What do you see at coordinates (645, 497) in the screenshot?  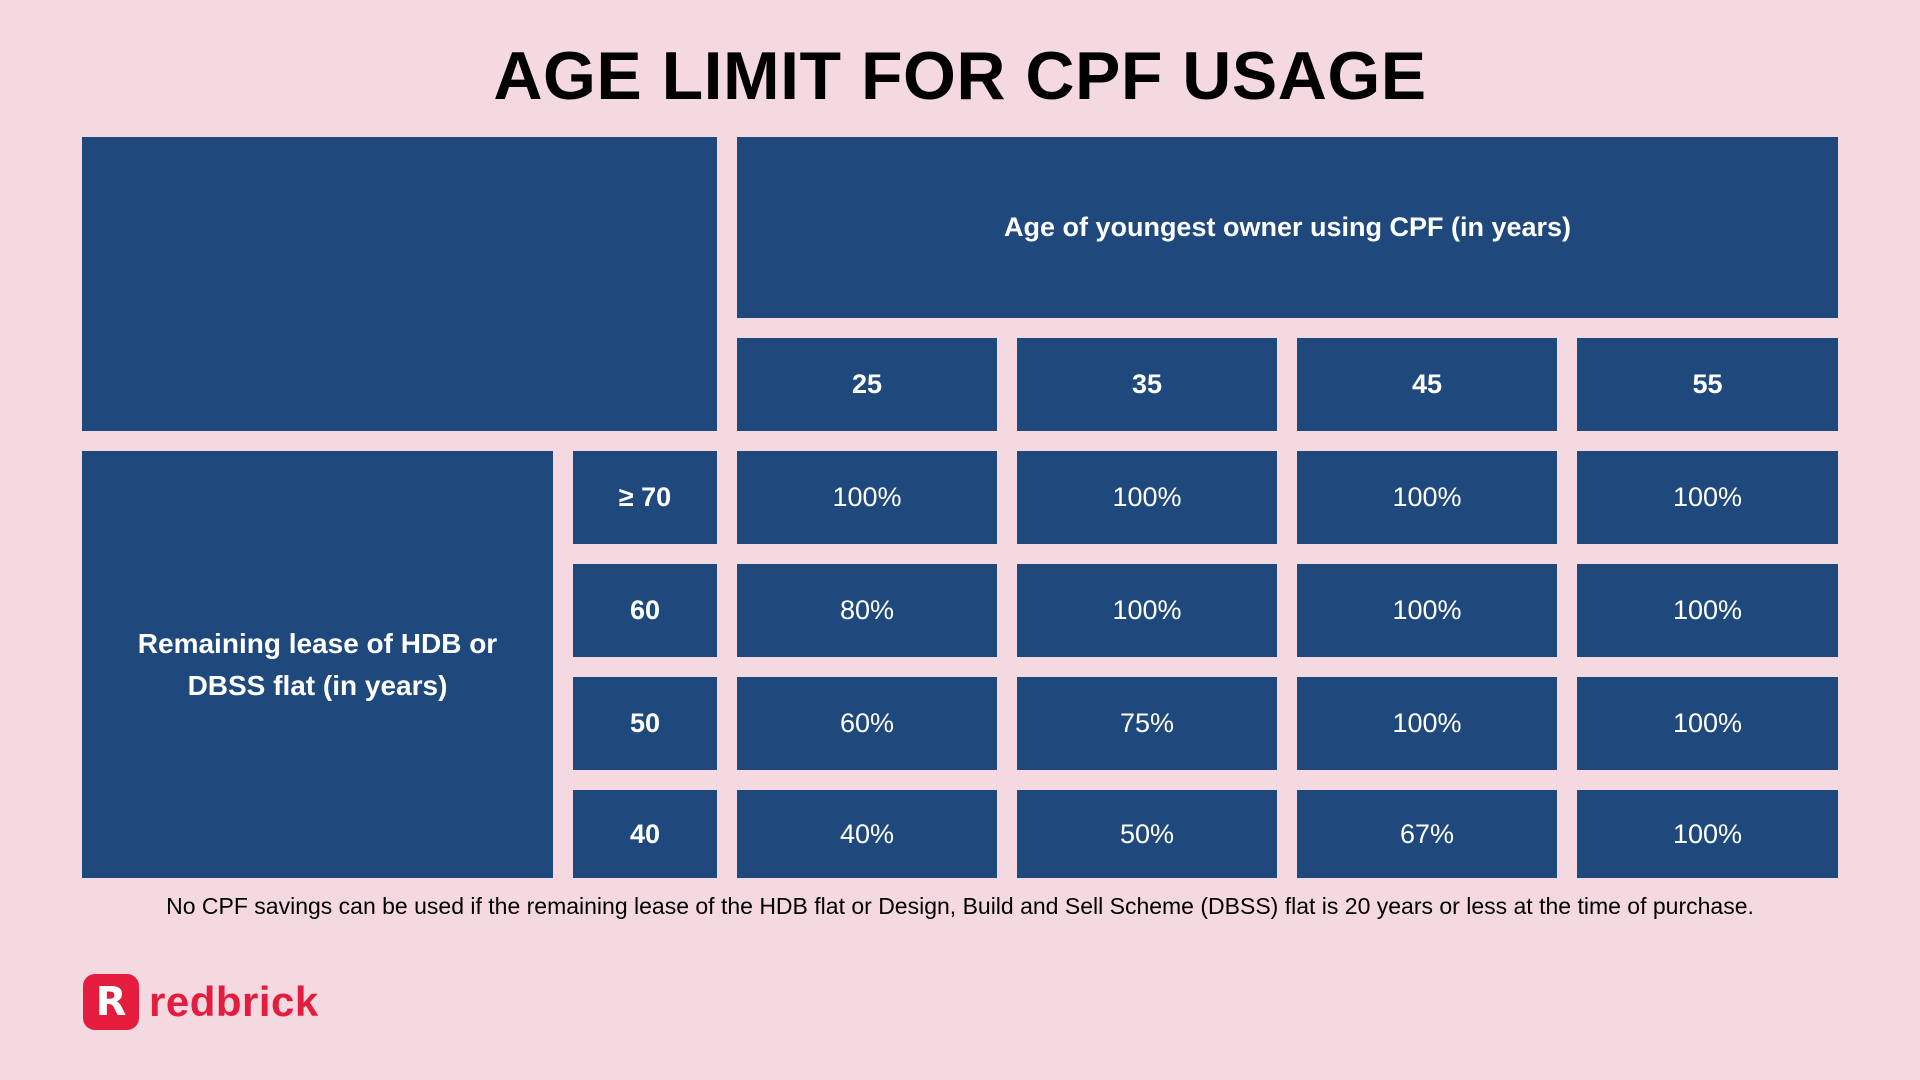 I see `row-header: ≥ 70` at bounding box center [645, 497].